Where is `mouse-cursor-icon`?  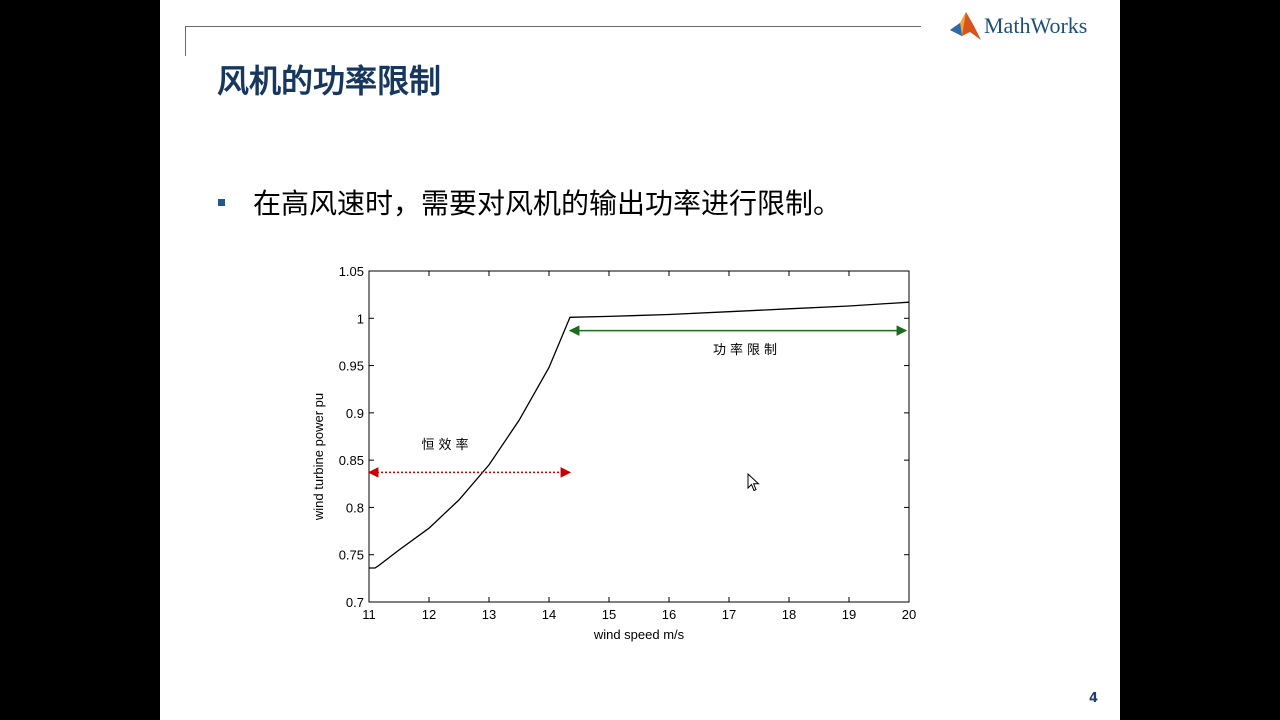 mouse-cursor-icon is located at coordinates (753, 482).